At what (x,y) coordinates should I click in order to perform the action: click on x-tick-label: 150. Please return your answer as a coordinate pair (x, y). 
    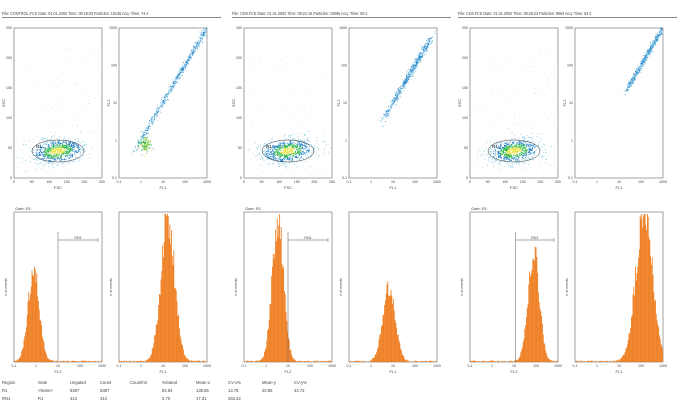
    Looking at the image, I should click on (297, 182).